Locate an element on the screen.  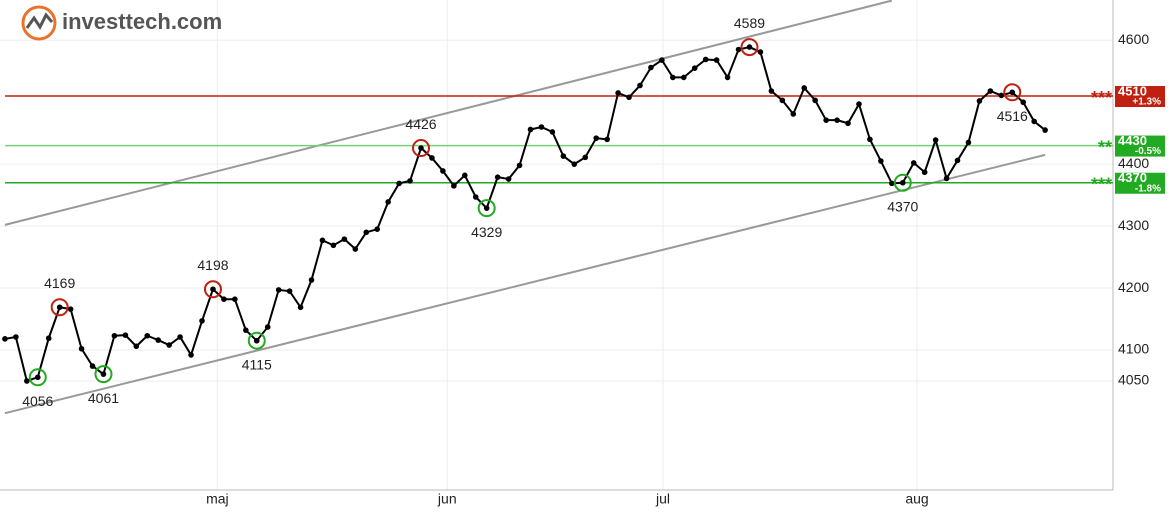
y-tick-label: 4600 is located at coordinates (1133, 39).